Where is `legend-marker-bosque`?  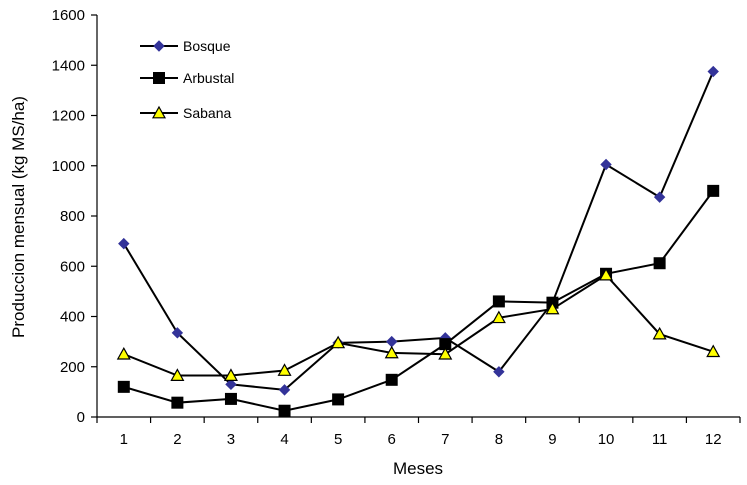
legend-marker-bosque is located at coordinates (159, 46).